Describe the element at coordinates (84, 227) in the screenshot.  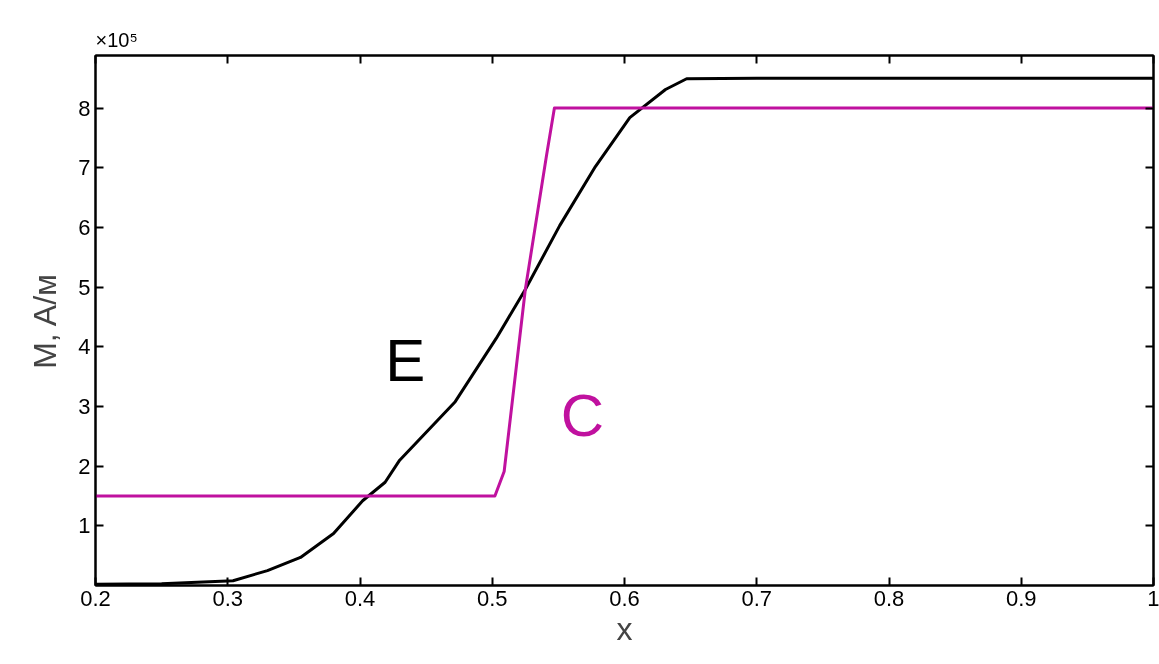
I see `y-tick-label: 6` at that location.